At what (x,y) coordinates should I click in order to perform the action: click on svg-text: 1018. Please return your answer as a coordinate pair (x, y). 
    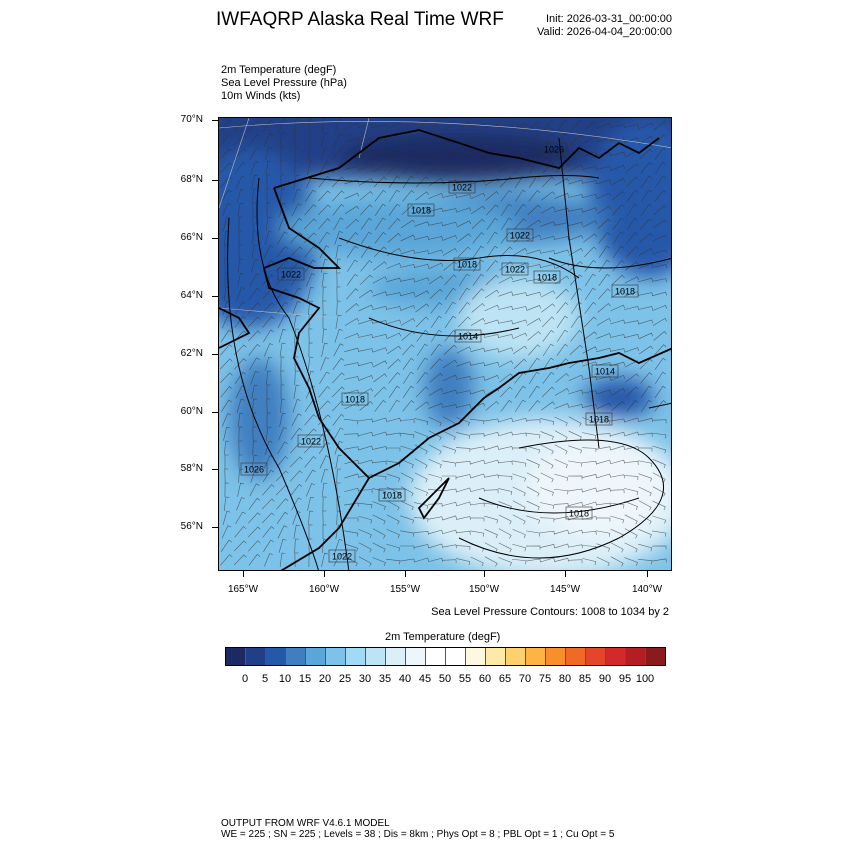
    Looking at the image, I should click on (599, 420).